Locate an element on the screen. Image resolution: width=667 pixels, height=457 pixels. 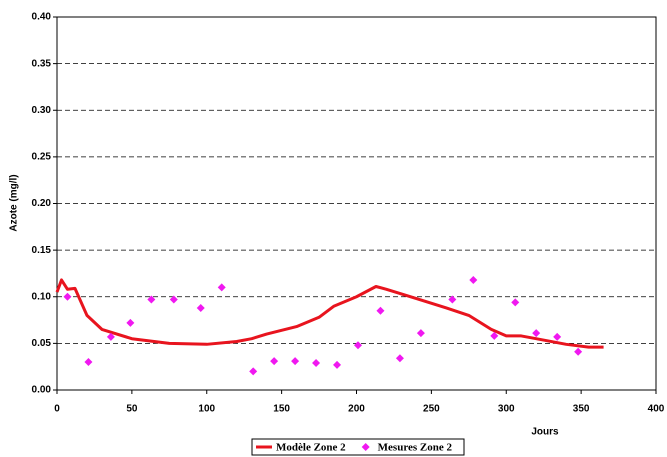
x-tick-label: 100 is located at coordinates (206, 409).